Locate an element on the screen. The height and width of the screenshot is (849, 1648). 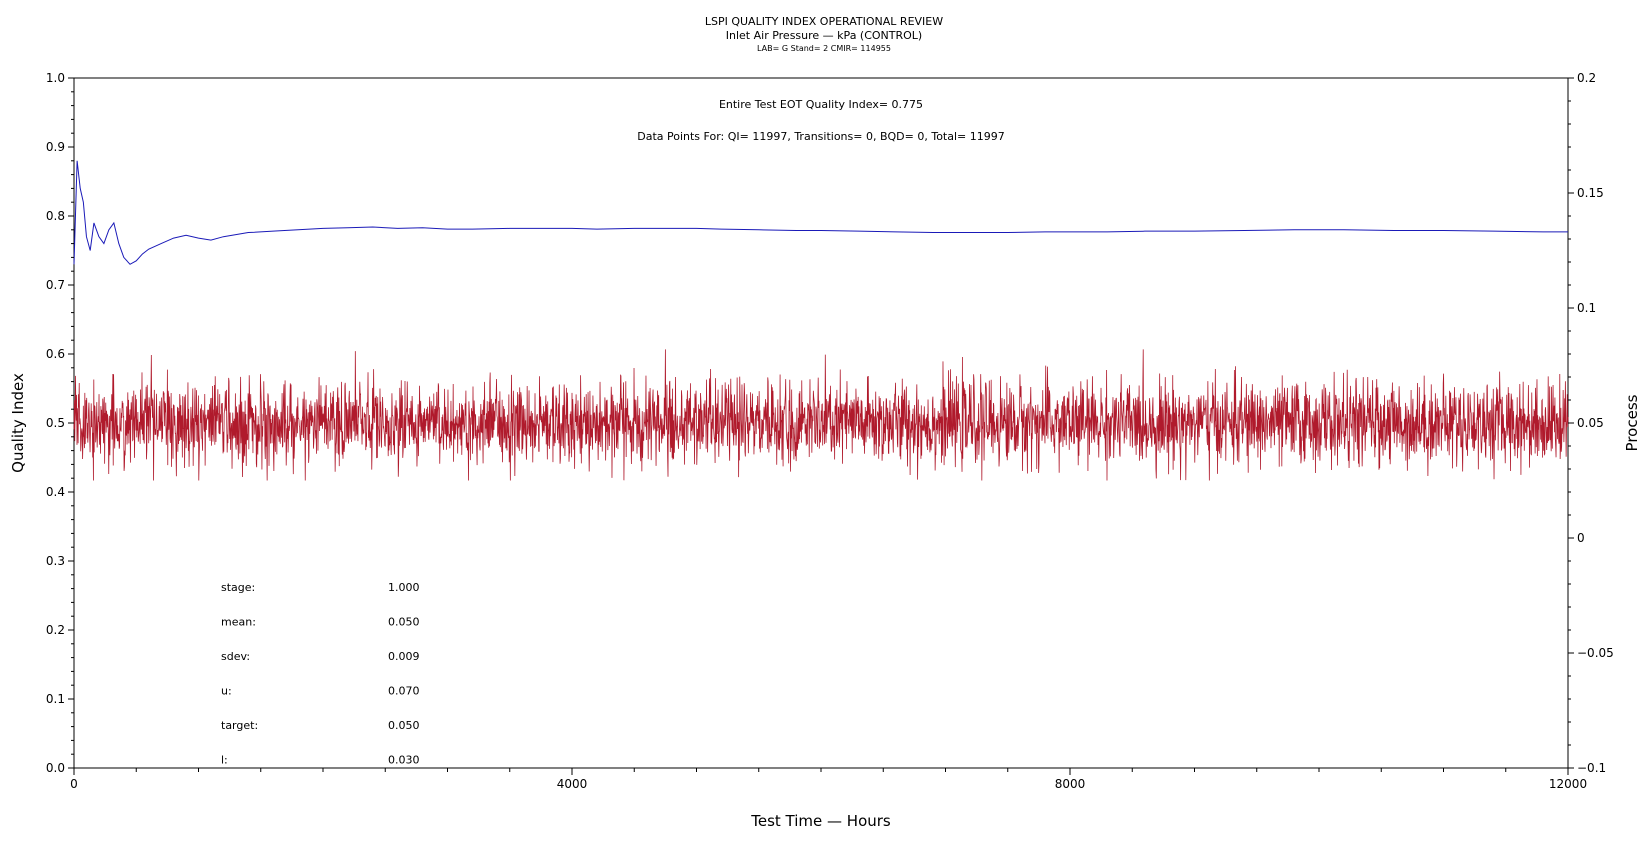
y-right-tick-label: 0.1 is located at coordinates (1586, 308).